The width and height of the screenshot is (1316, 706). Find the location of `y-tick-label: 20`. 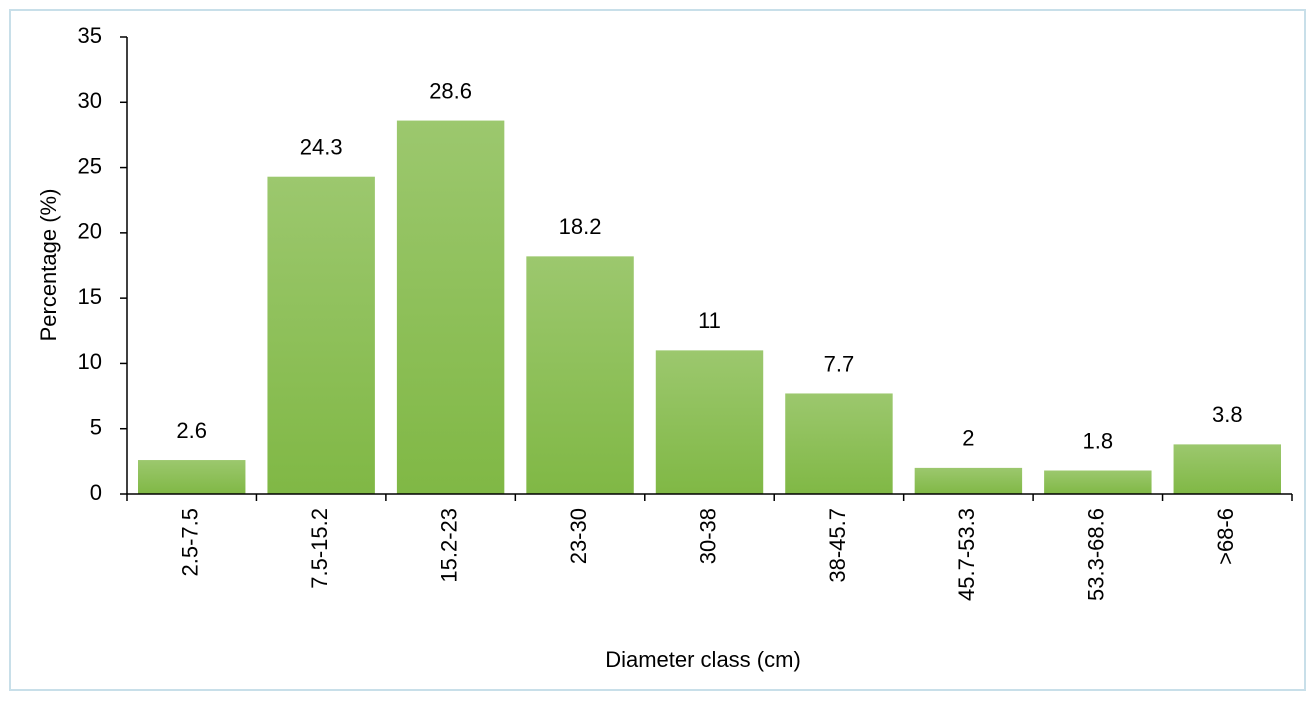

y-tick-label: 20 is located at coordinates (90, 231).